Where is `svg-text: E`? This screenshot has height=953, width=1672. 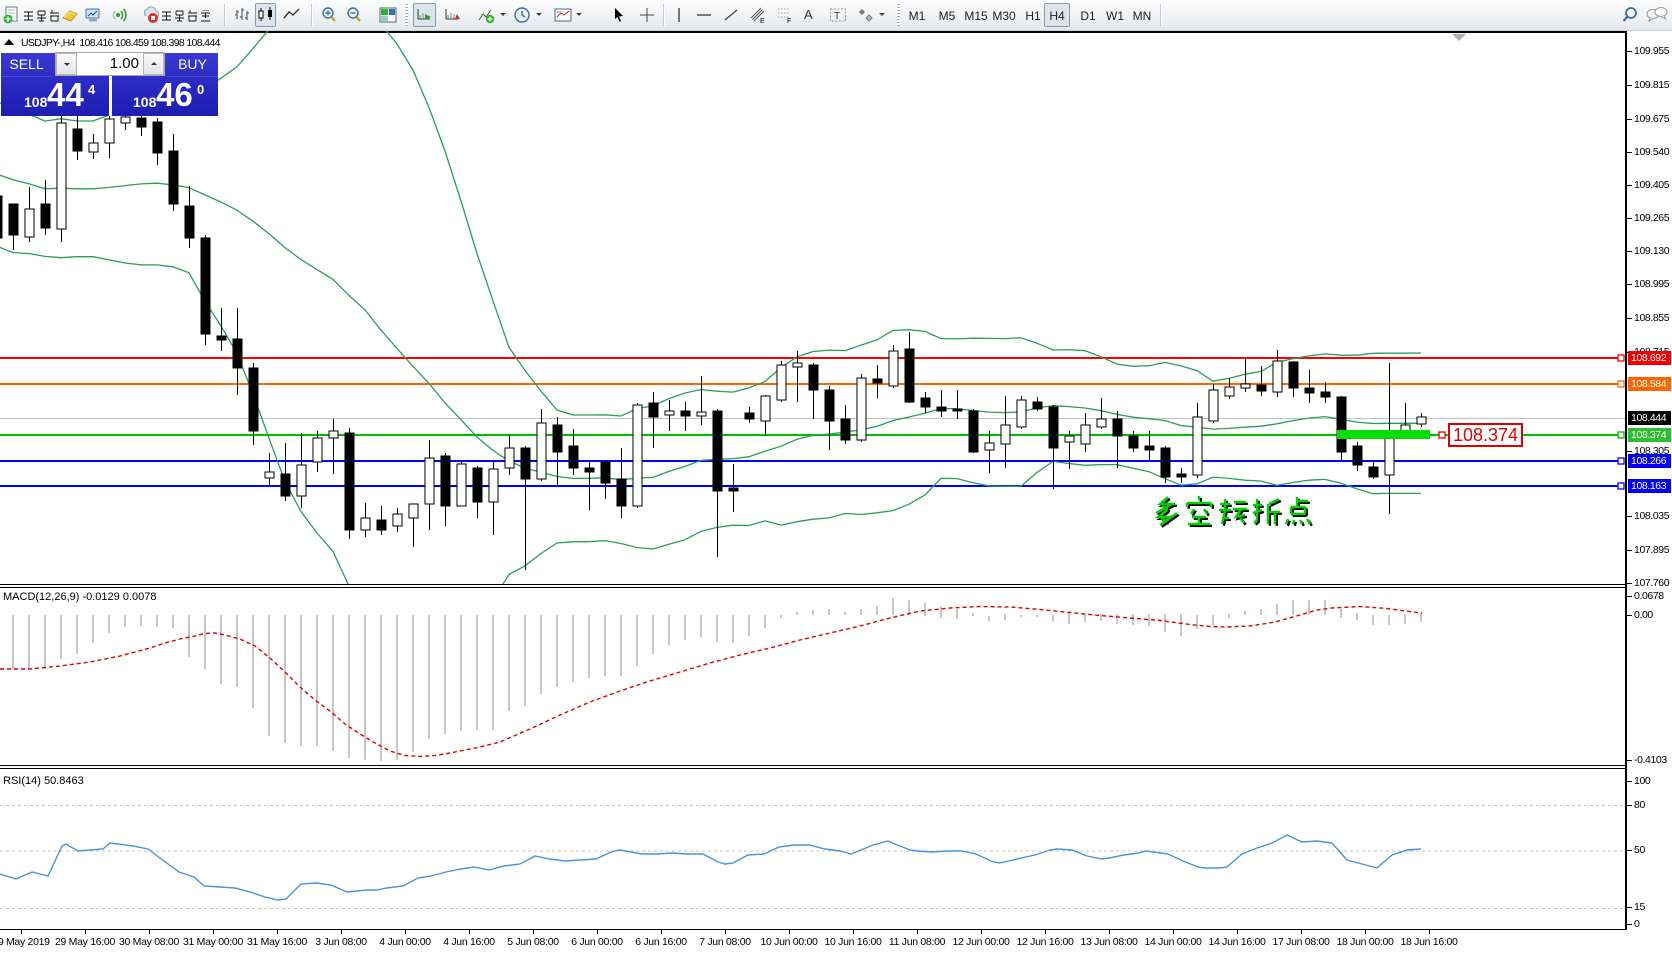
svg-text: E is located at coordinates (762, 21).